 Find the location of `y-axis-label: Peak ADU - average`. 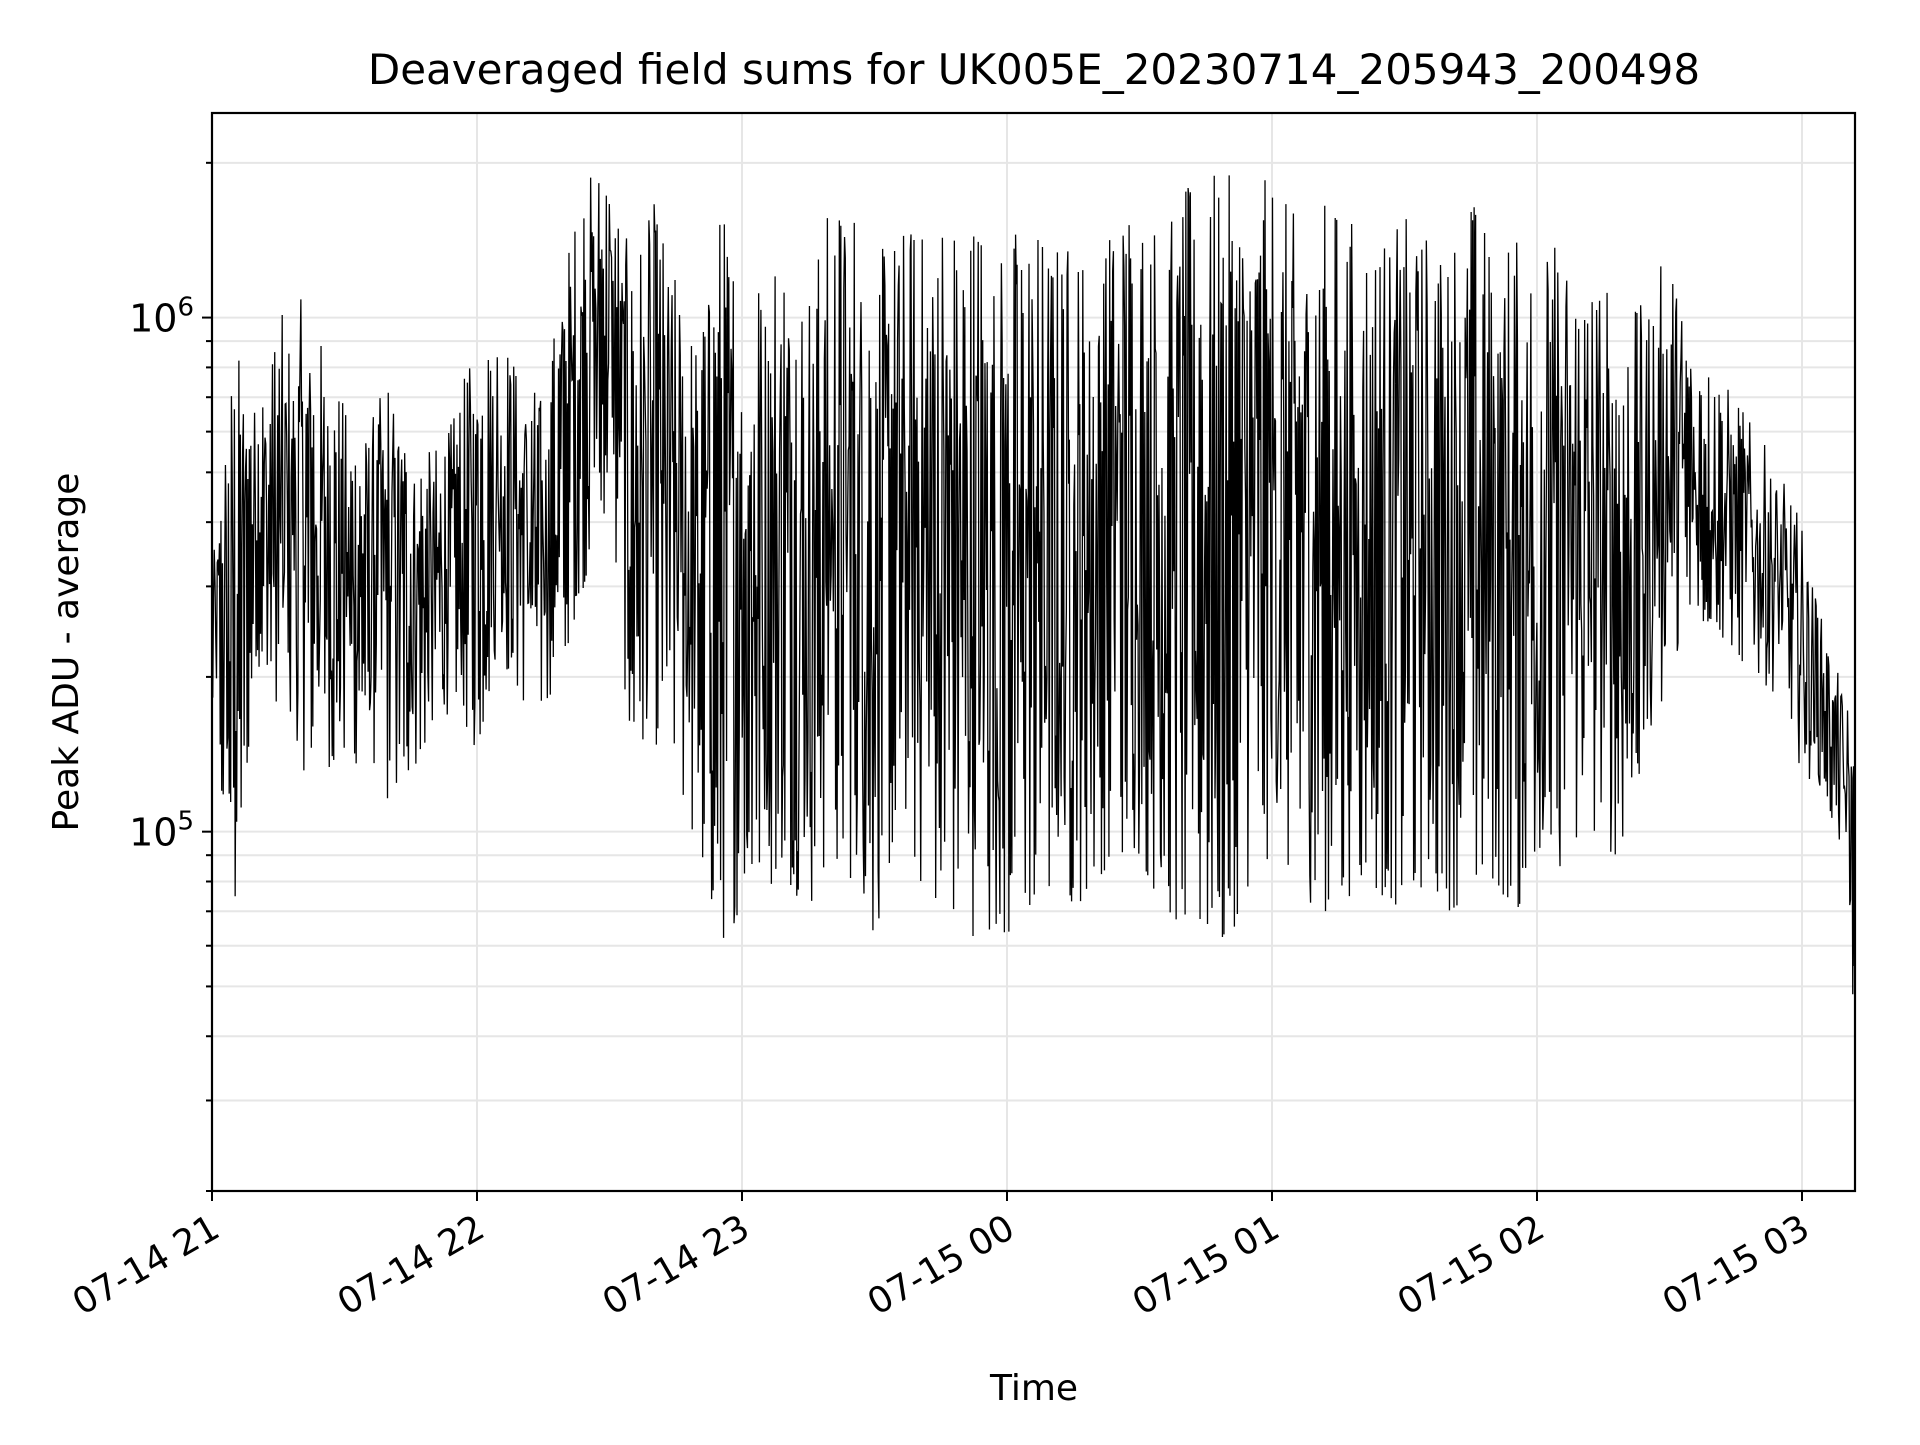

y-axis-label: Peak ADU - average is located at coordinates (66, 652).